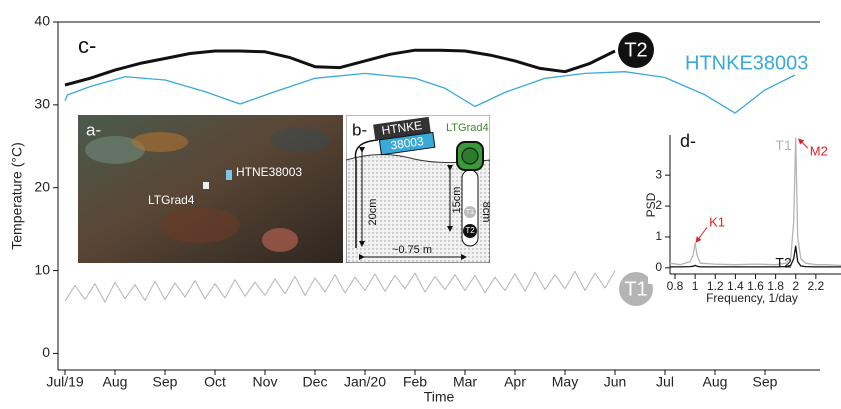  Describe the element at coordinates (359, 129) in the screenshot. I see `panel-label: b-` at that location.